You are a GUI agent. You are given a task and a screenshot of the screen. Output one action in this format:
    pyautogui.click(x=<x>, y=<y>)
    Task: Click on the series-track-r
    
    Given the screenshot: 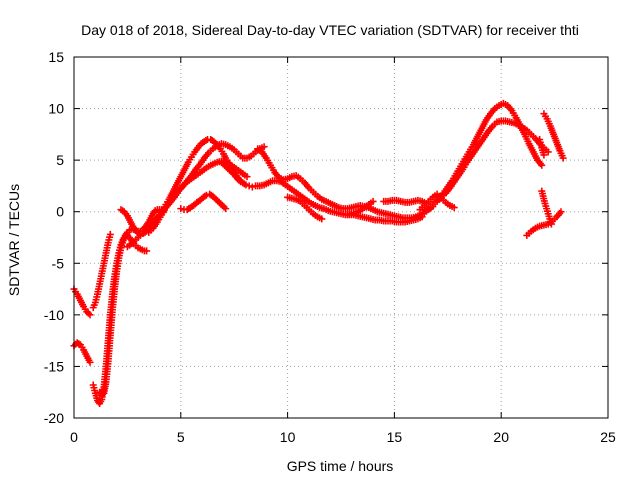 What is the action you would take?
    pyautogui.click(x=437, y=202)
    